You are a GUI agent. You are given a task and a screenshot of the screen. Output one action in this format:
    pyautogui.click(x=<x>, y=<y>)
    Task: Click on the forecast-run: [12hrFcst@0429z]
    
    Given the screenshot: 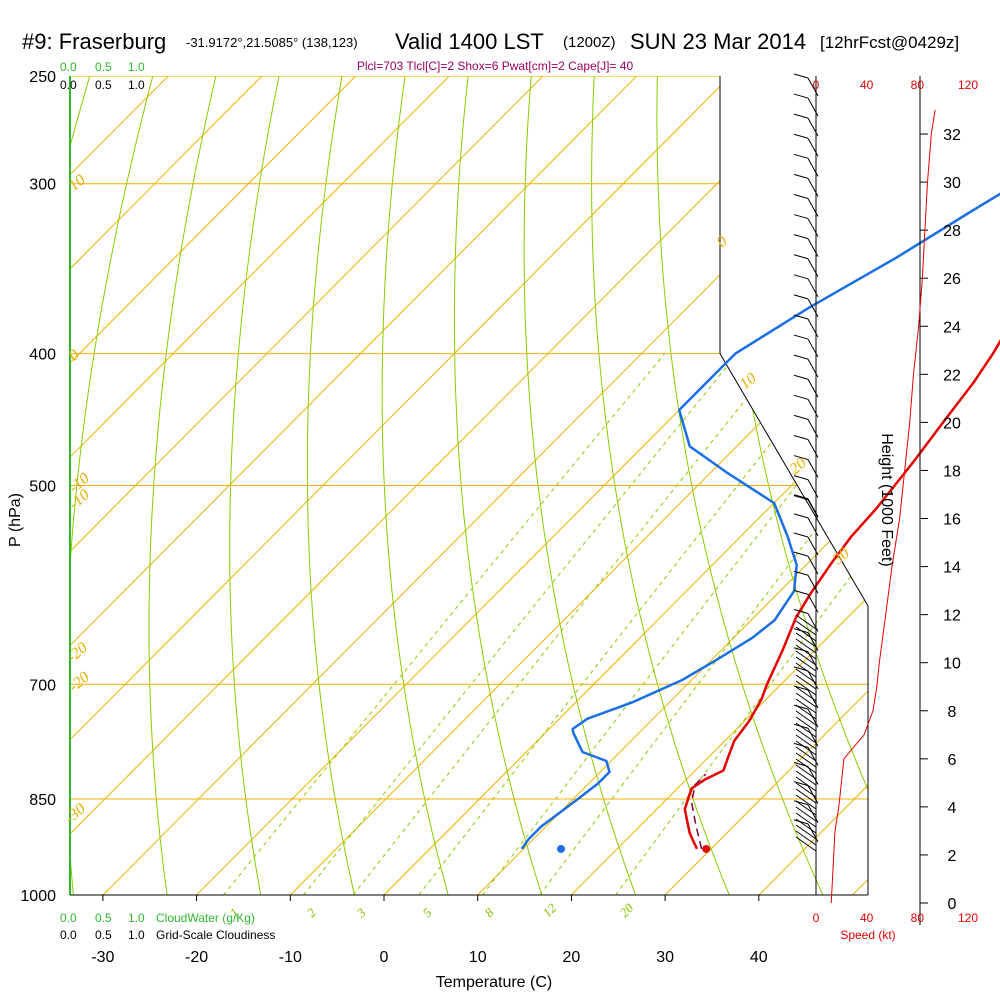 What is the action you would take?
    pyautogui.click(x=889, y=42)
    